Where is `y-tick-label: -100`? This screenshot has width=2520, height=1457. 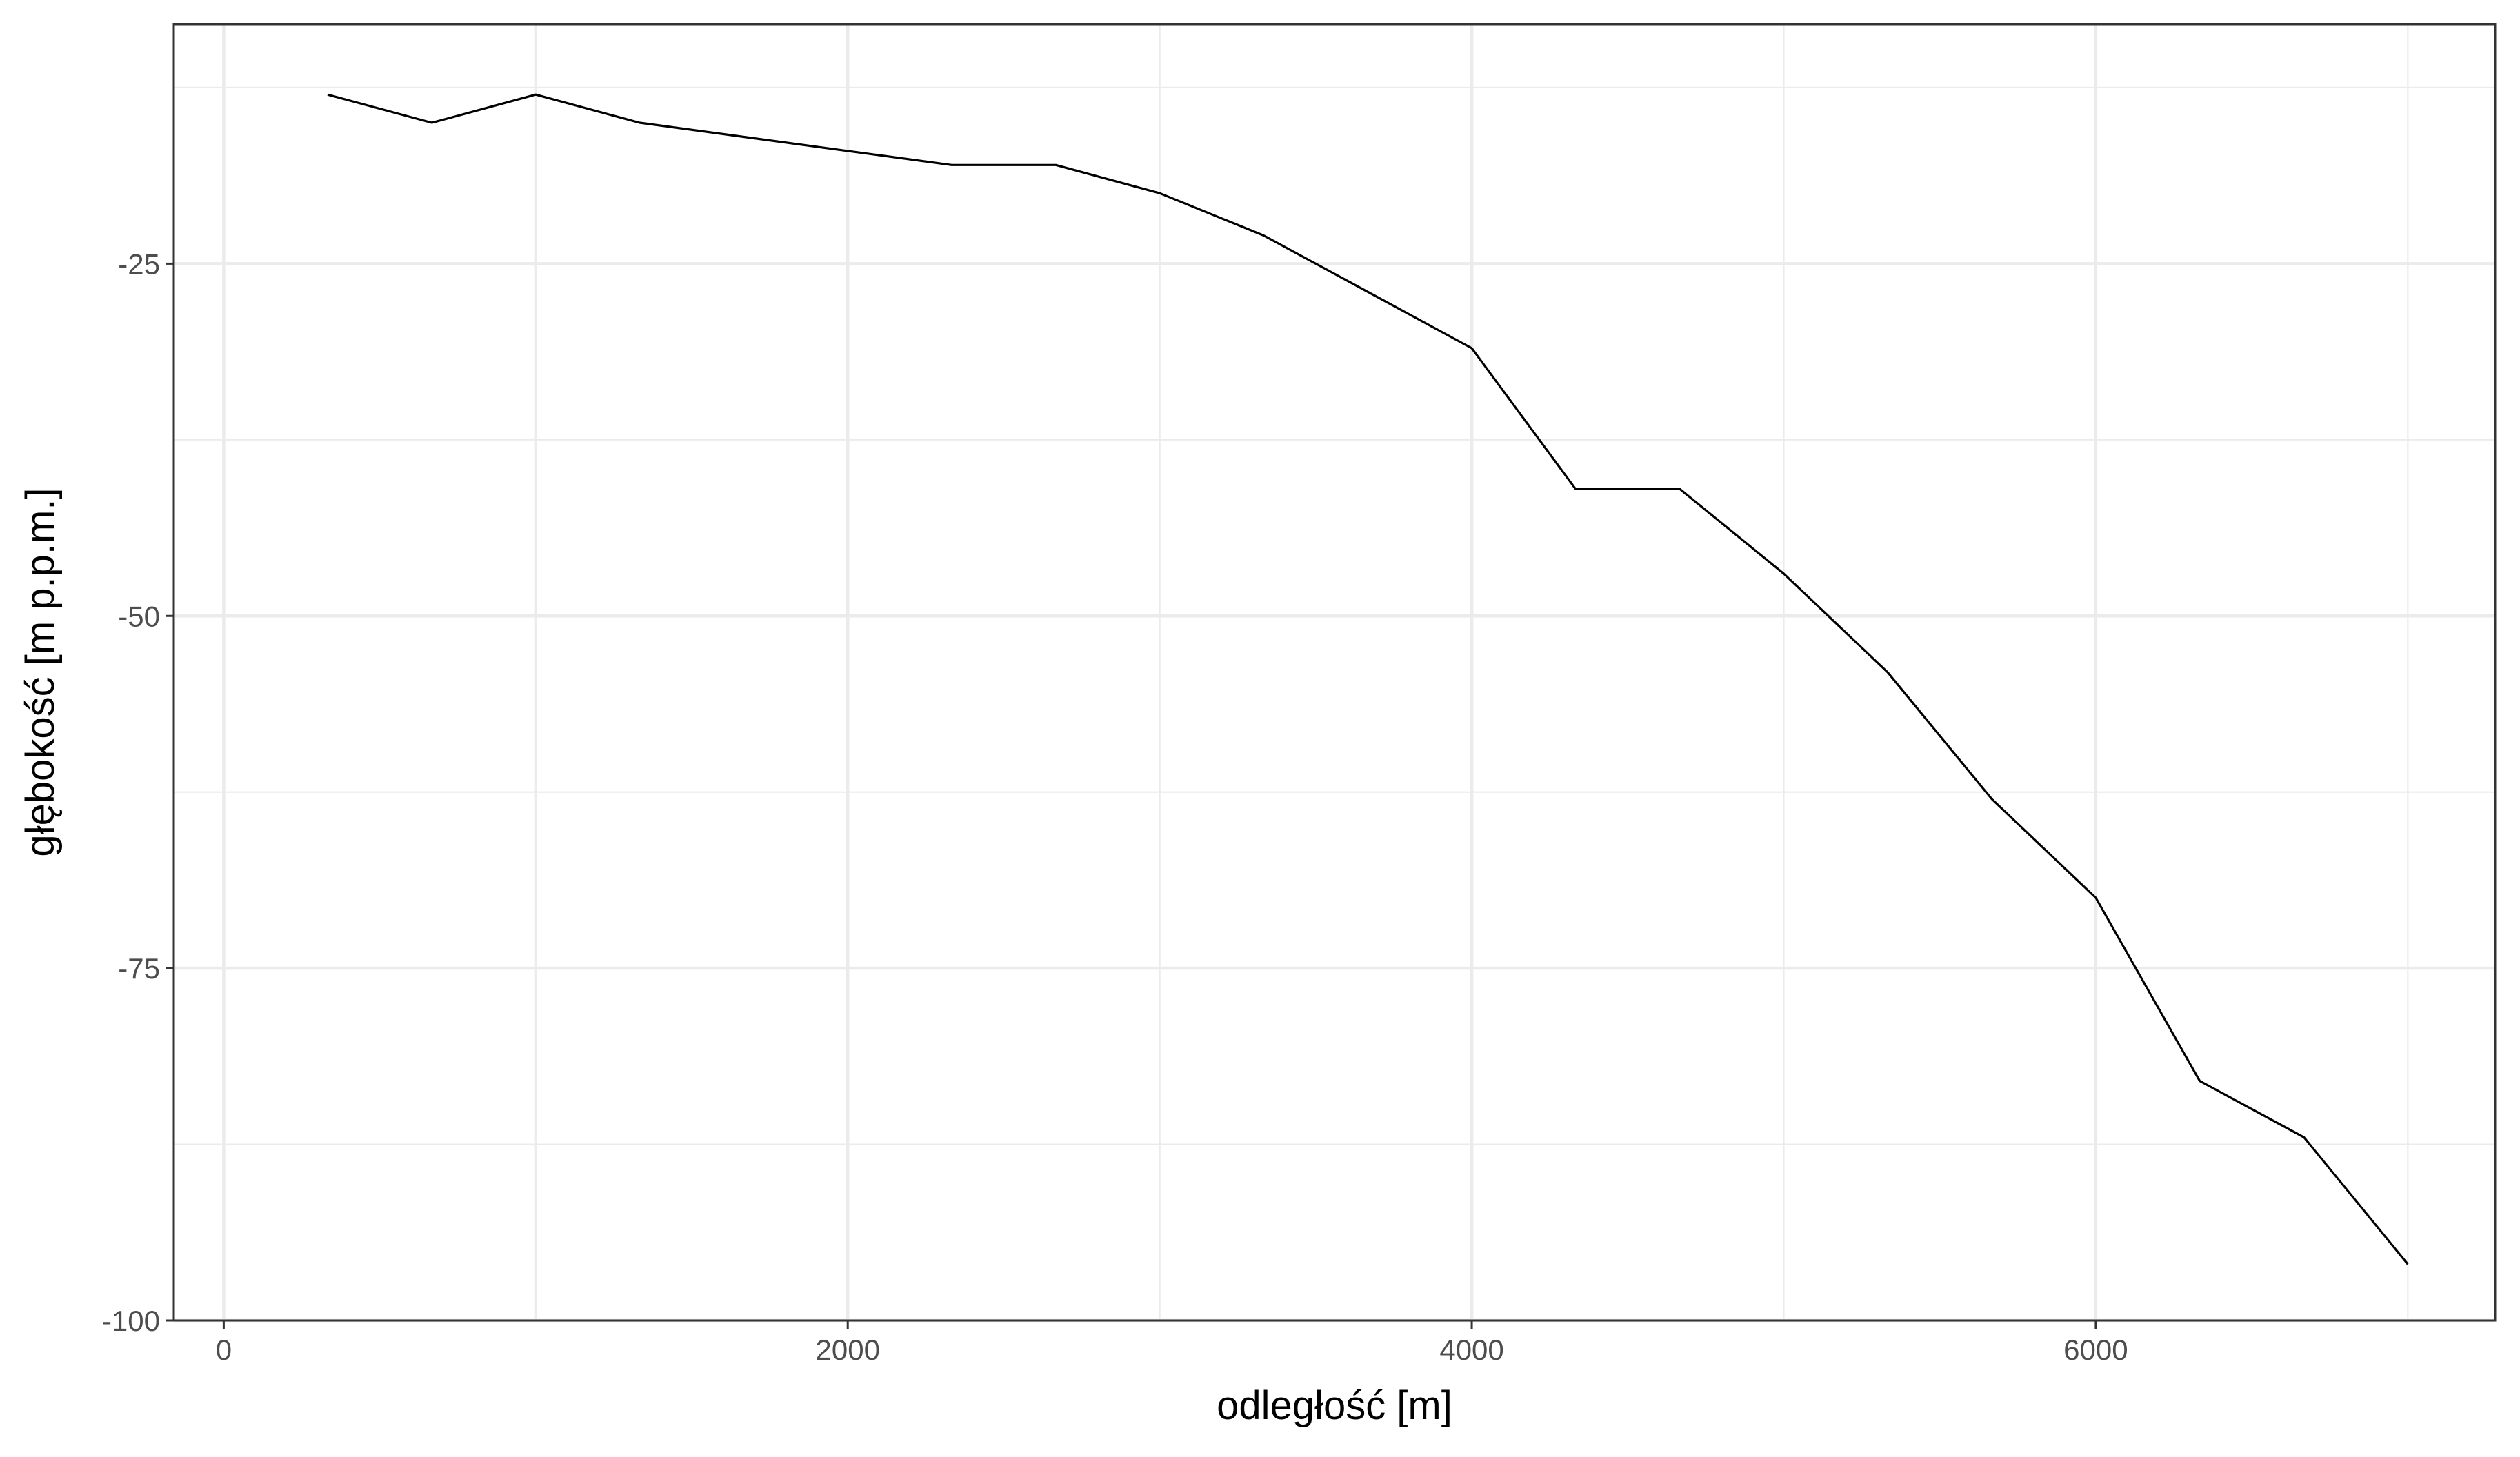
y-tick-label: -100 is located at coordinates (131, 1321).